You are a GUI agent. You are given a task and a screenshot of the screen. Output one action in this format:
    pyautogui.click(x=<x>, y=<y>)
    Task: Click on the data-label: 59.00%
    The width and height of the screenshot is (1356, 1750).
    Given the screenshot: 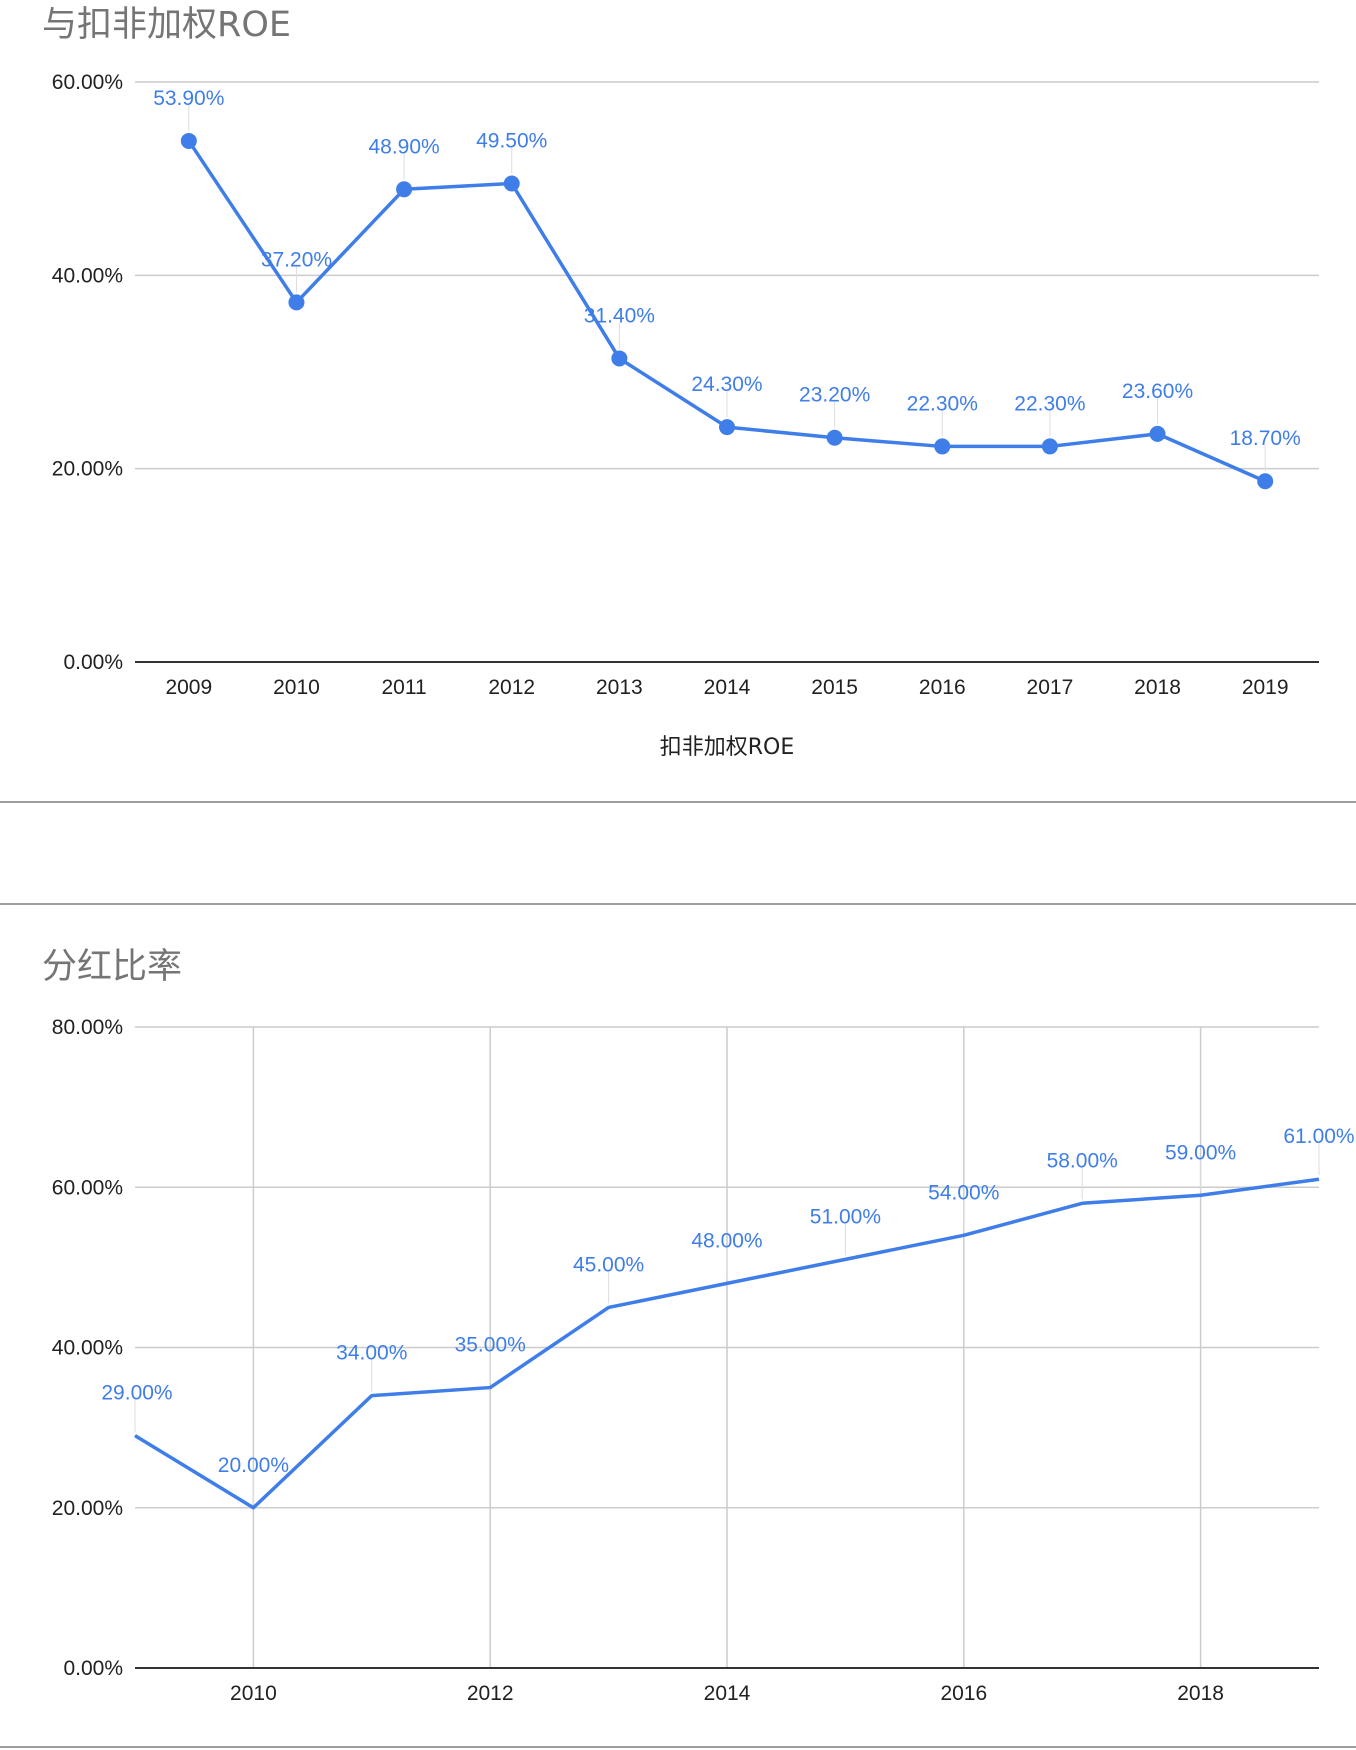 What is the action you would take?
    pyautogui.click(x=1200, y=1152)
    